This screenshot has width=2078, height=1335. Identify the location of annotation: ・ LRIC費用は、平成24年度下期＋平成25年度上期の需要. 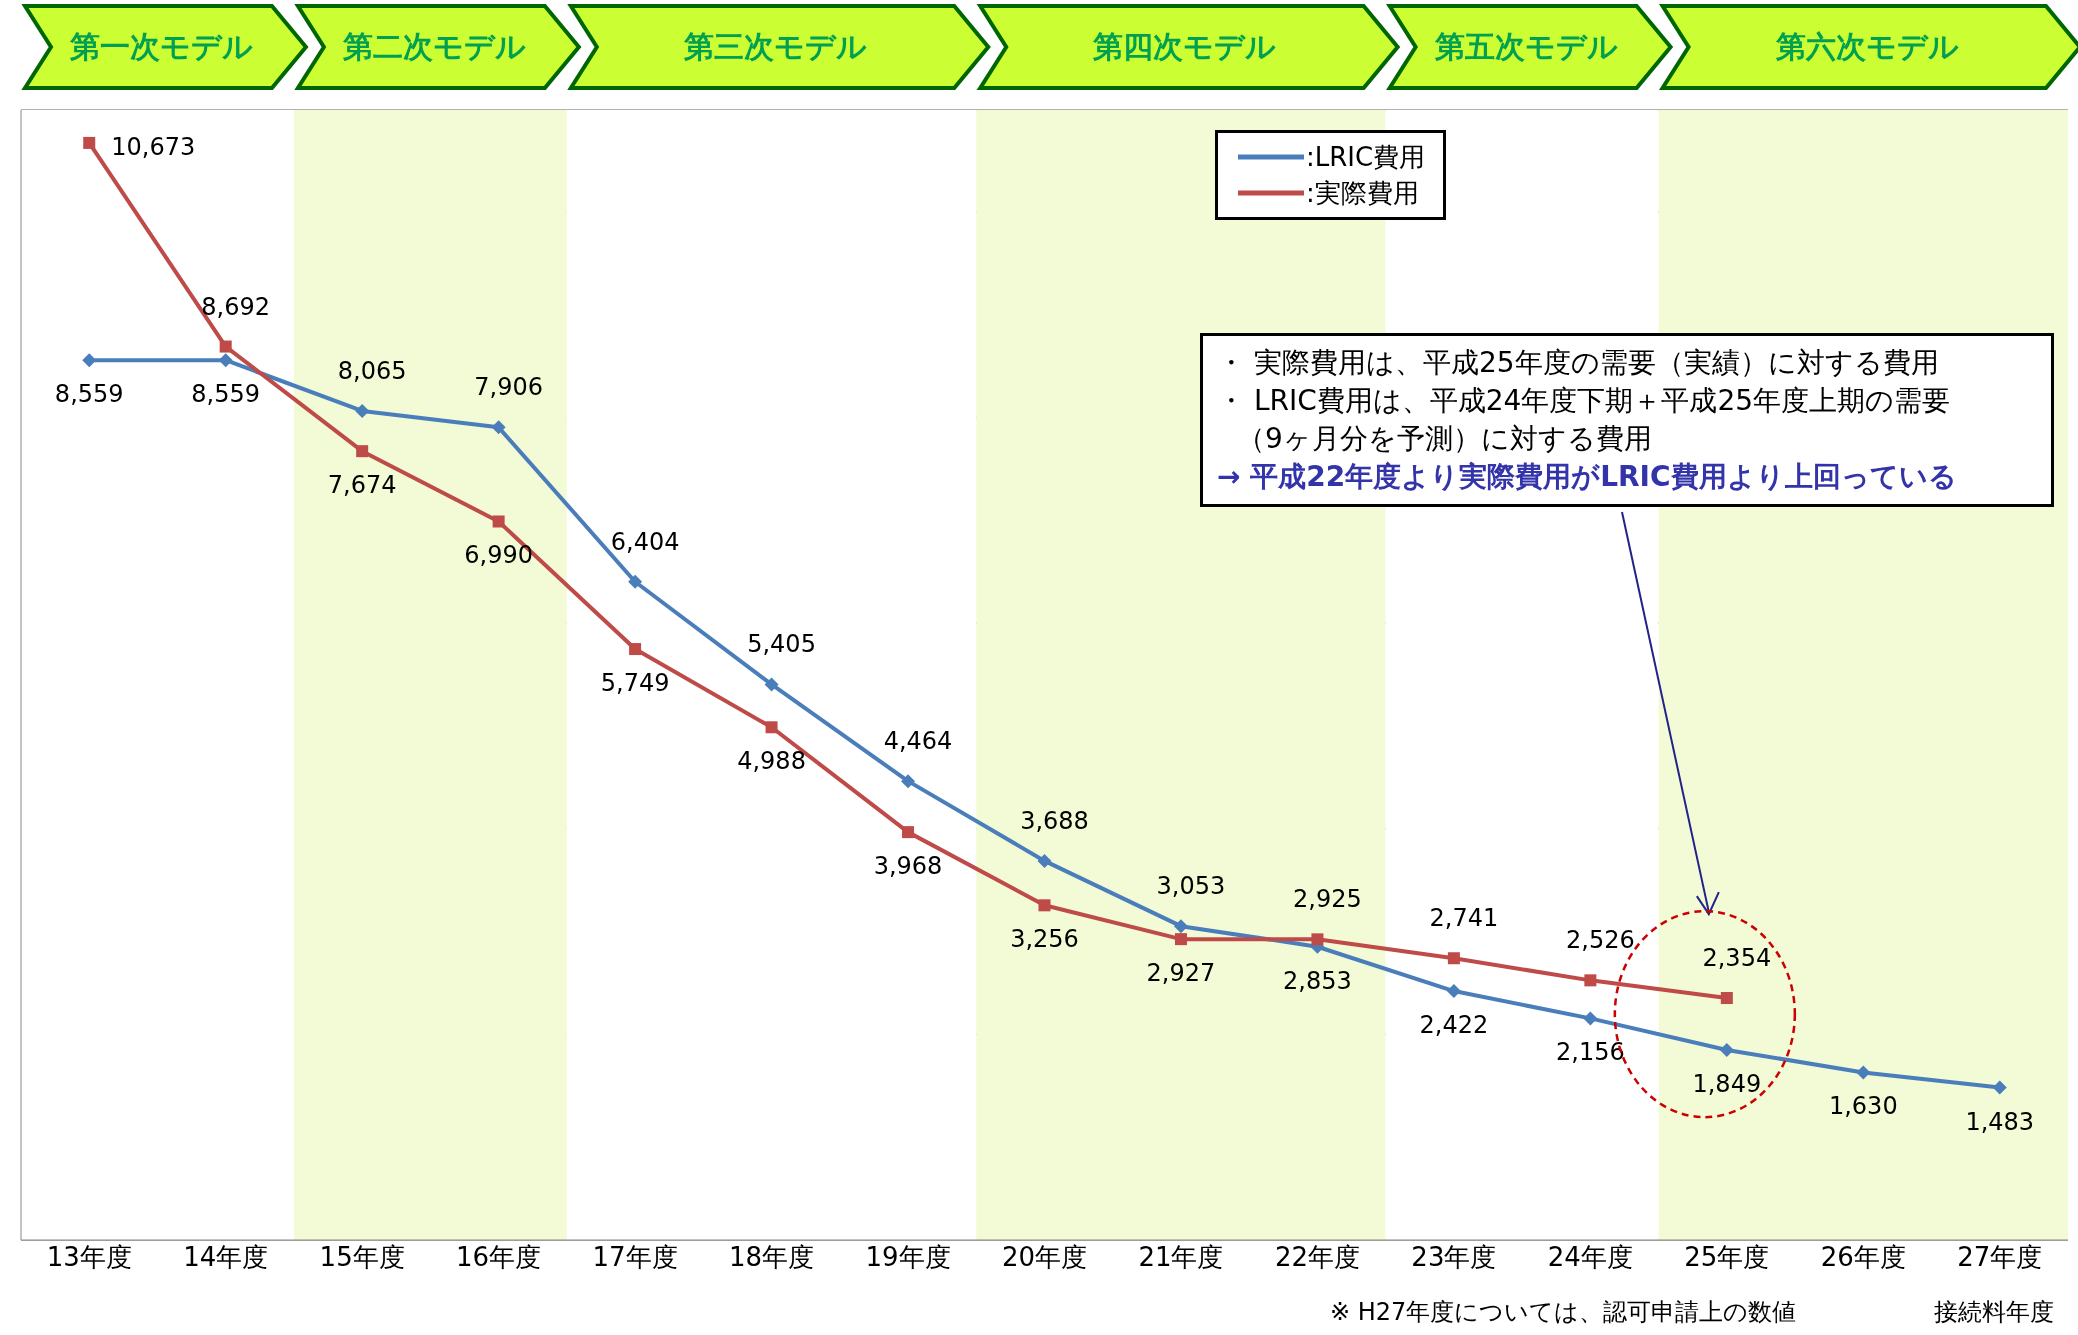
(1584, 401).